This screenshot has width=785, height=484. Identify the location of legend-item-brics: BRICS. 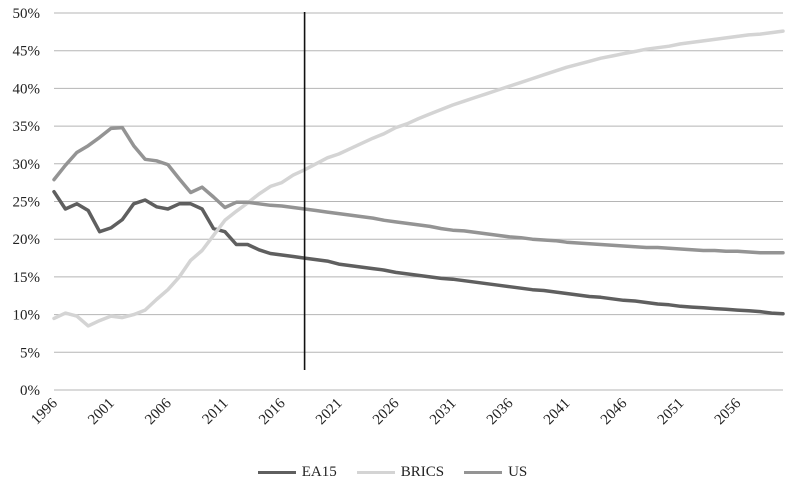
(400, 472).